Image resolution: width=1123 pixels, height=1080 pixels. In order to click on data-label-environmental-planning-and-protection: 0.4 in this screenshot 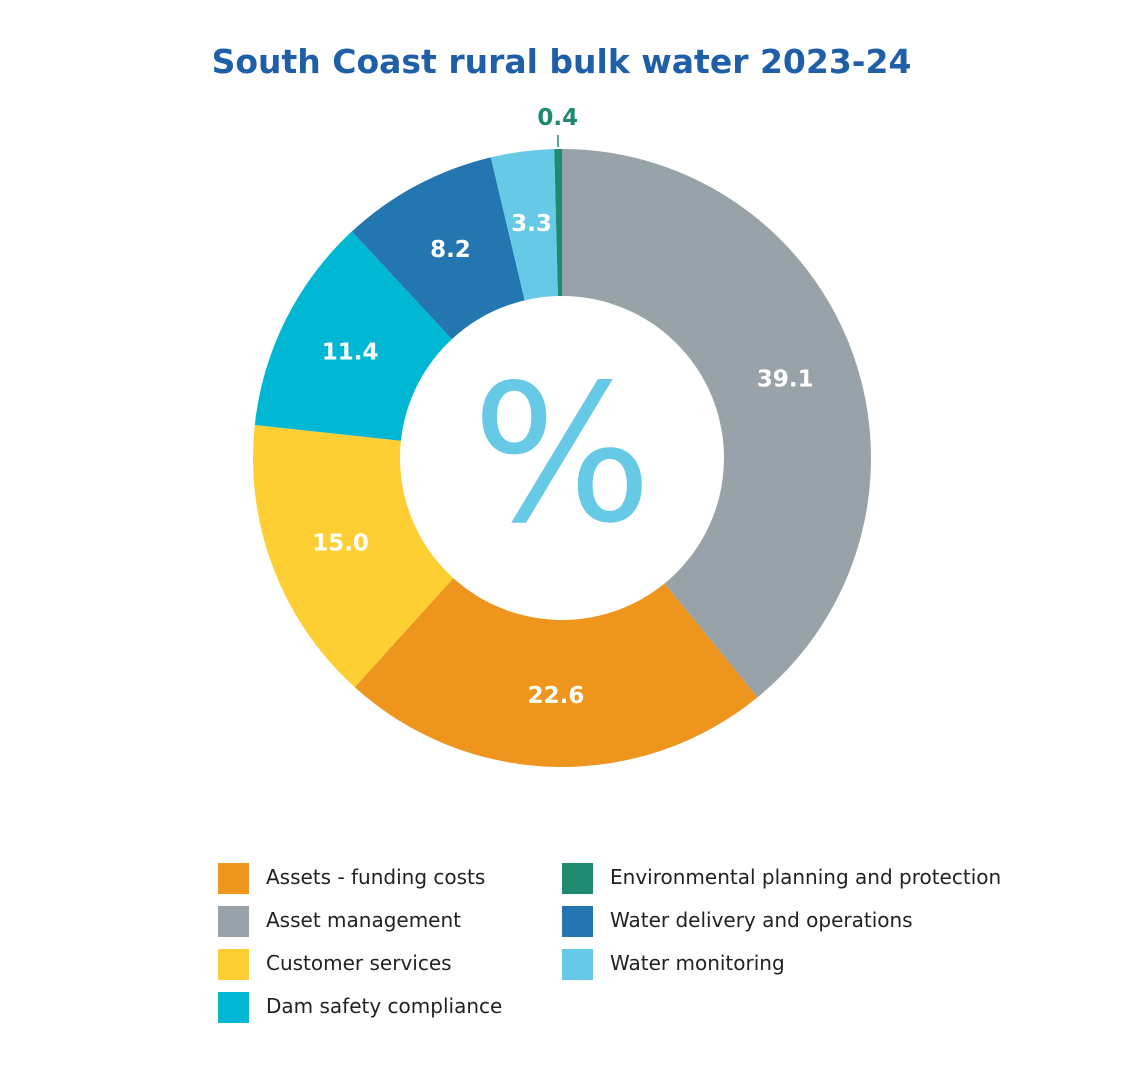, I will do `click(557, 118)`.